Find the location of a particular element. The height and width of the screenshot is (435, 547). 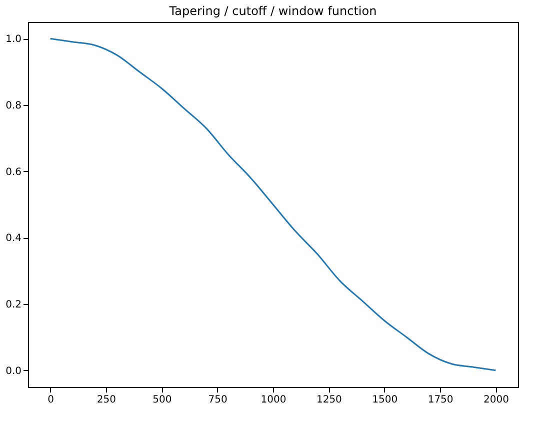

x-tick-label: 1000 is located at coordinates (273, 400).